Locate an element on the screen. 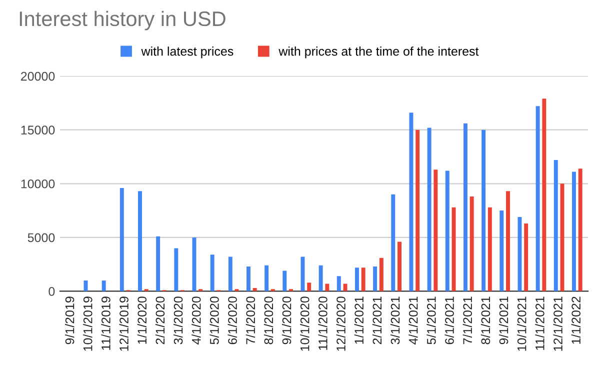  x-tick-label: 9/1/2021 is located at coordinates (503, 320).